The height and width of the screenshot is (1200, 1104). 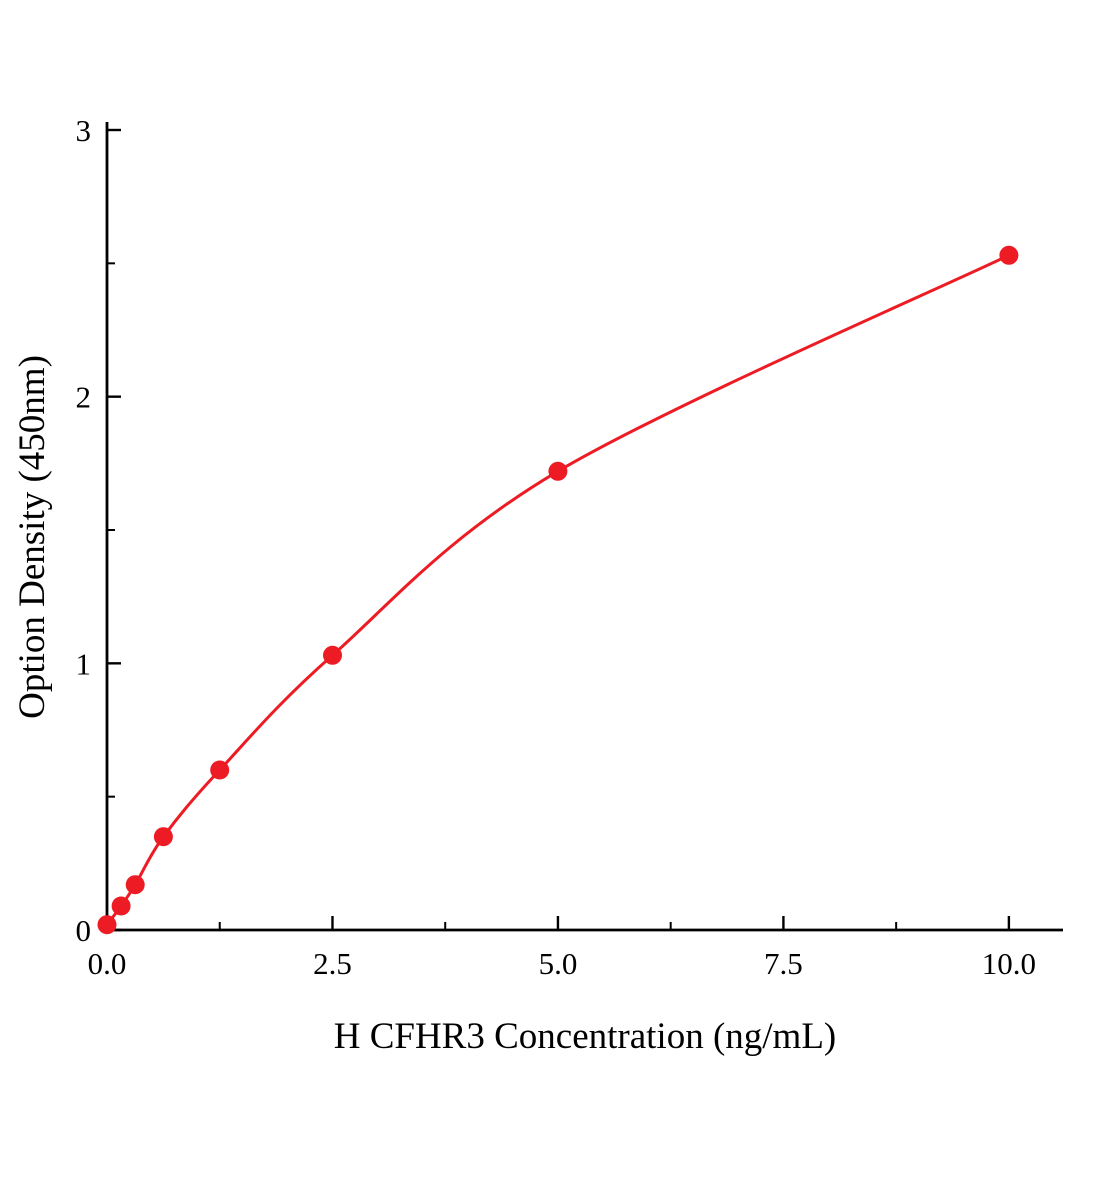 I want to click on x-axis-label: H CFHR3 Concentration (ng/mL), so click(x=585, y=1036).